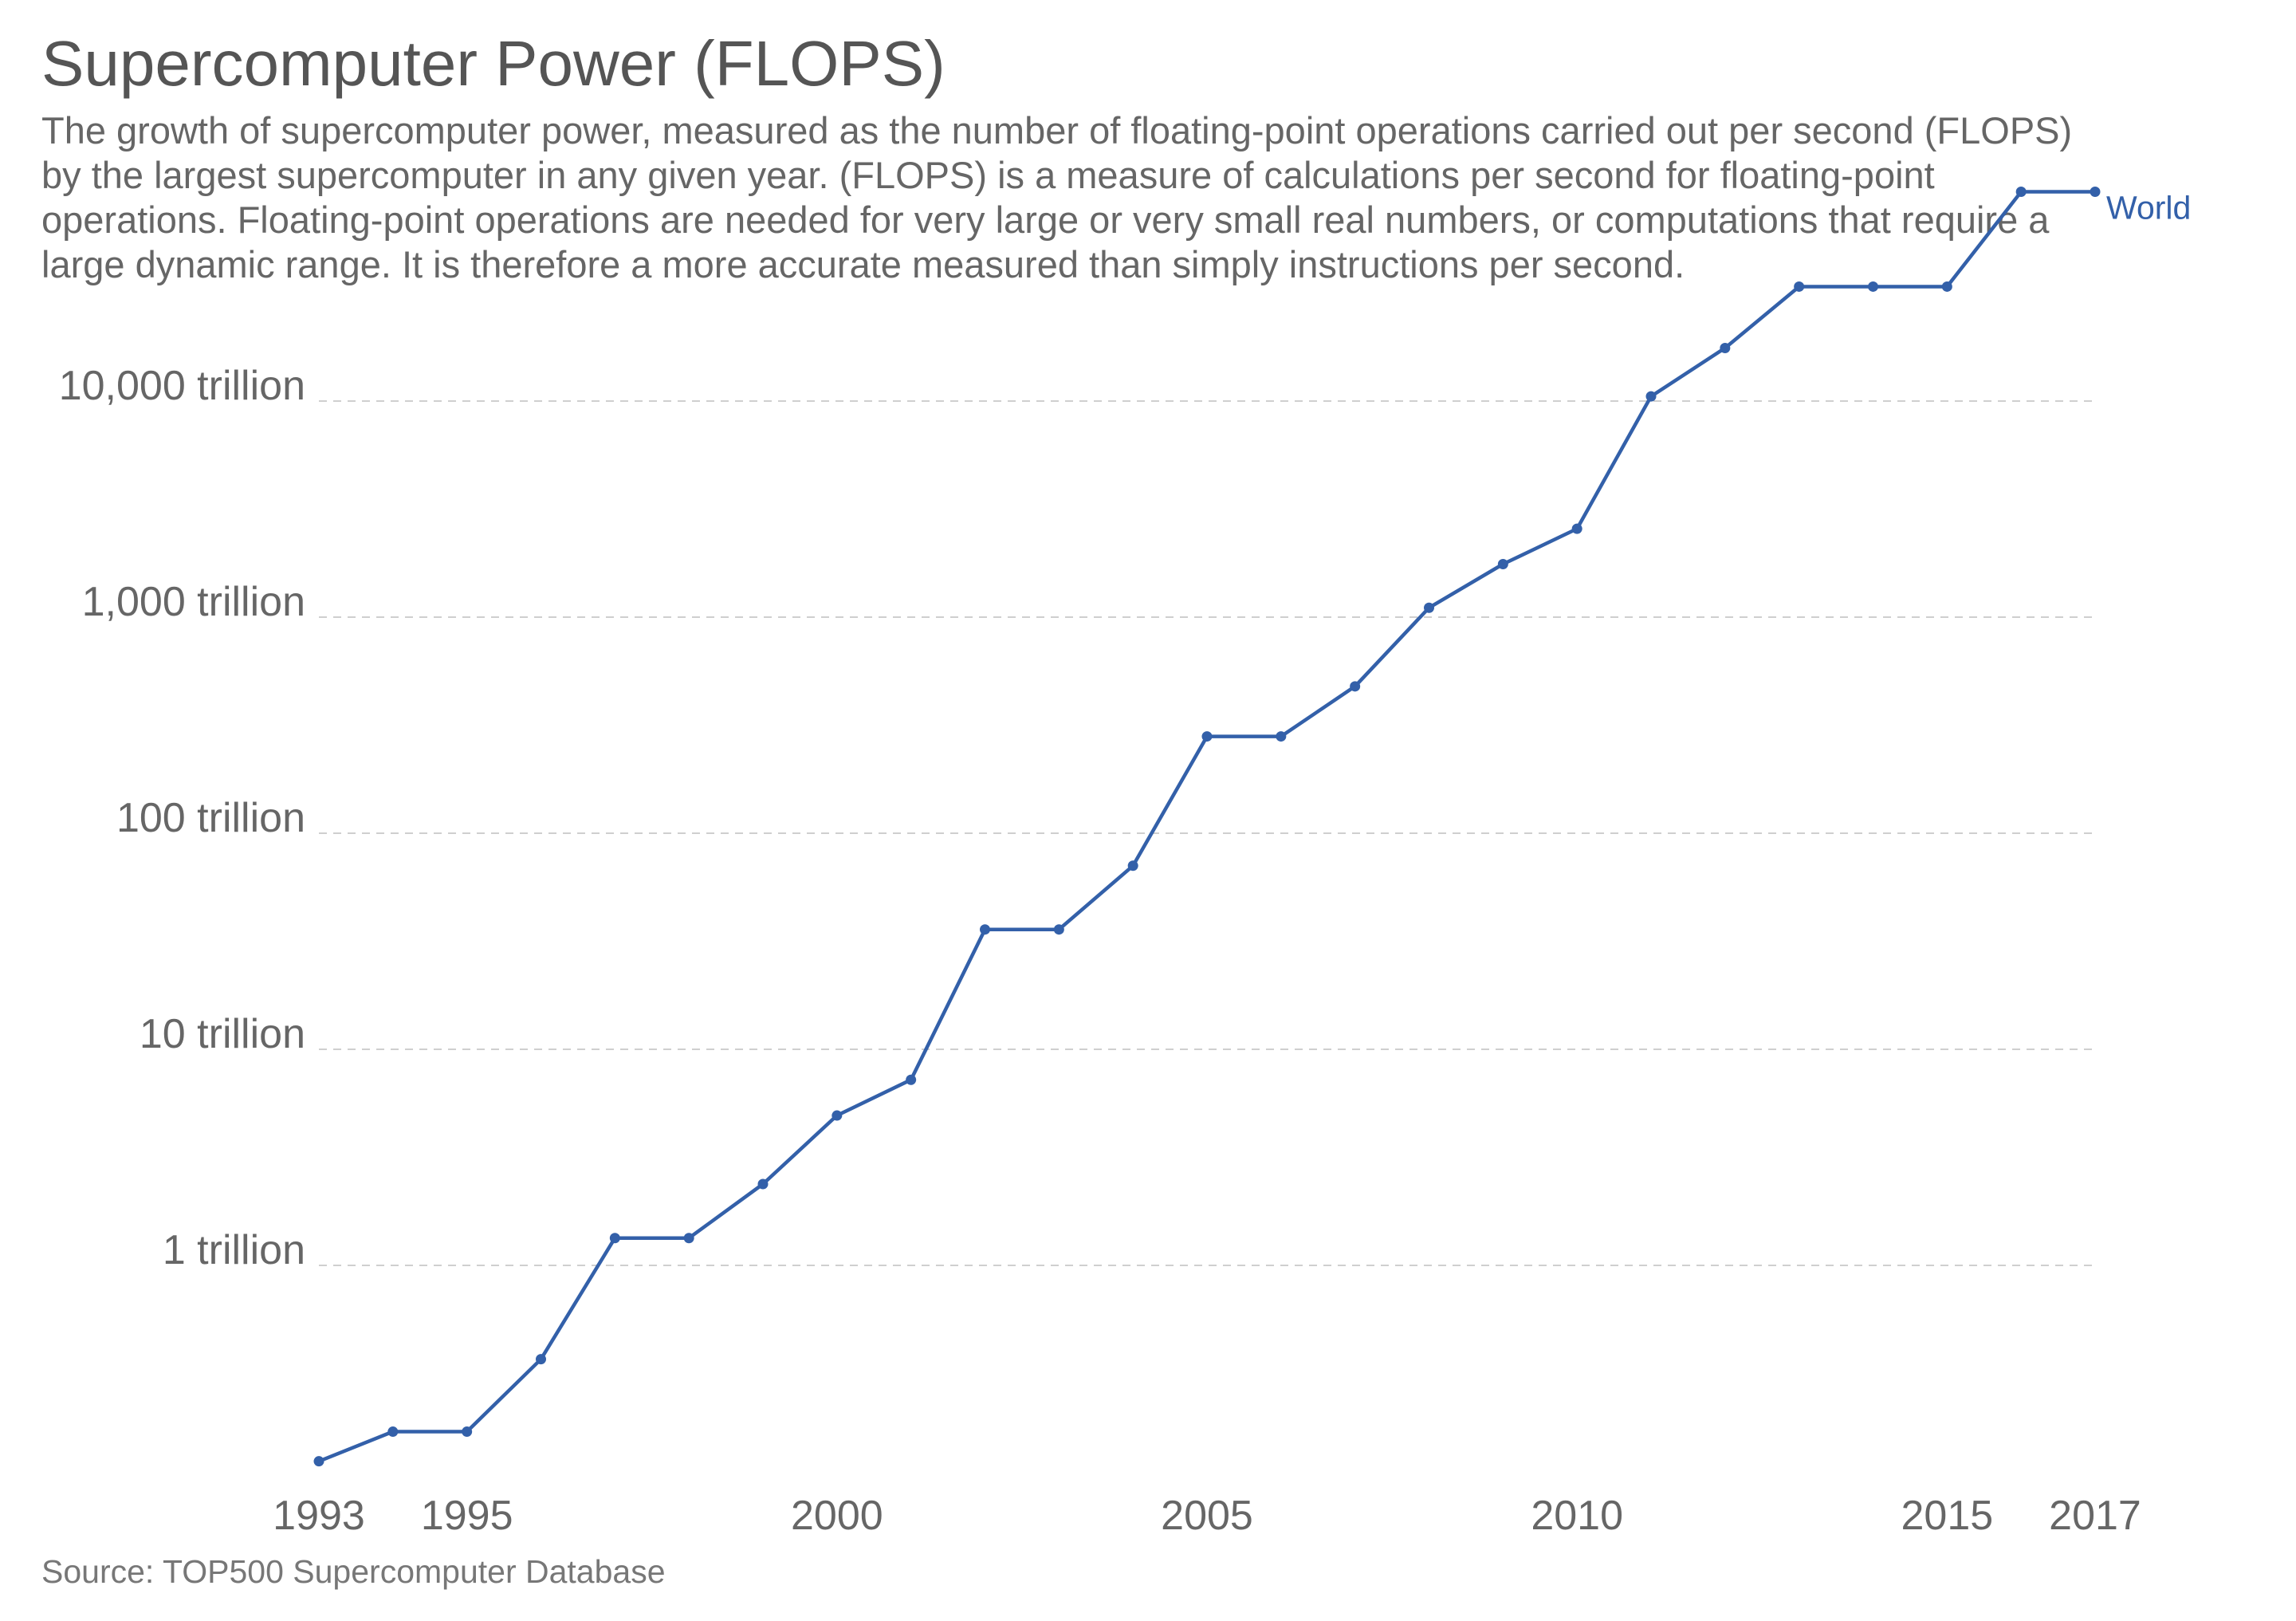 This screenshot has width=2296, height=1621. Describe the element at coordinates (2095, 1516) in the screenshot. I see `x-tick-label: 2017` at that location.